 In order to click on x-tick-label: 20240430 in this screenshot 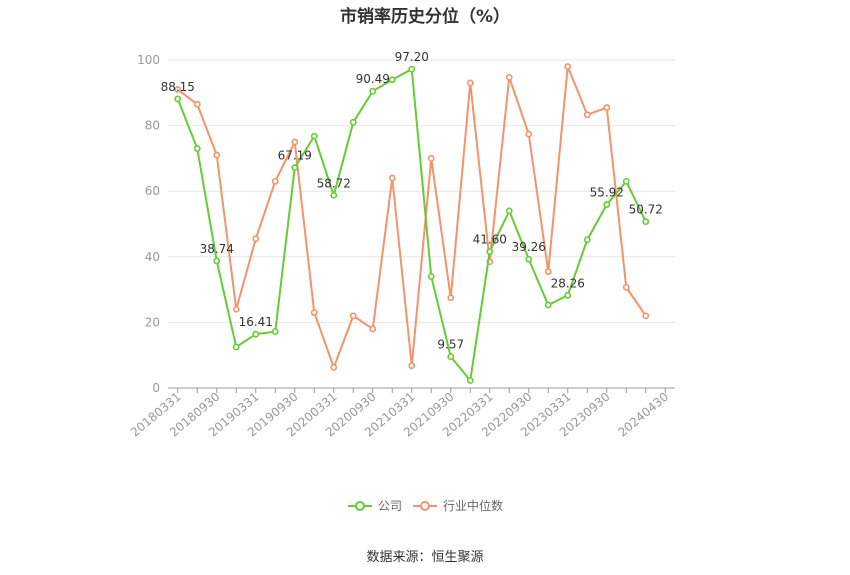, I will do `click(643, 415)`.